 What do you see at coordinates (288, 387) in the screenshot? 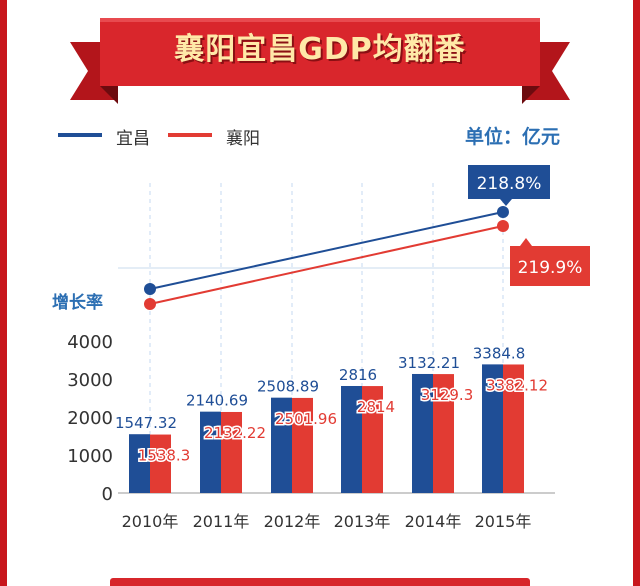
I see `data-label-yichang-2: 2508.89` at bounding box center [288, 387].